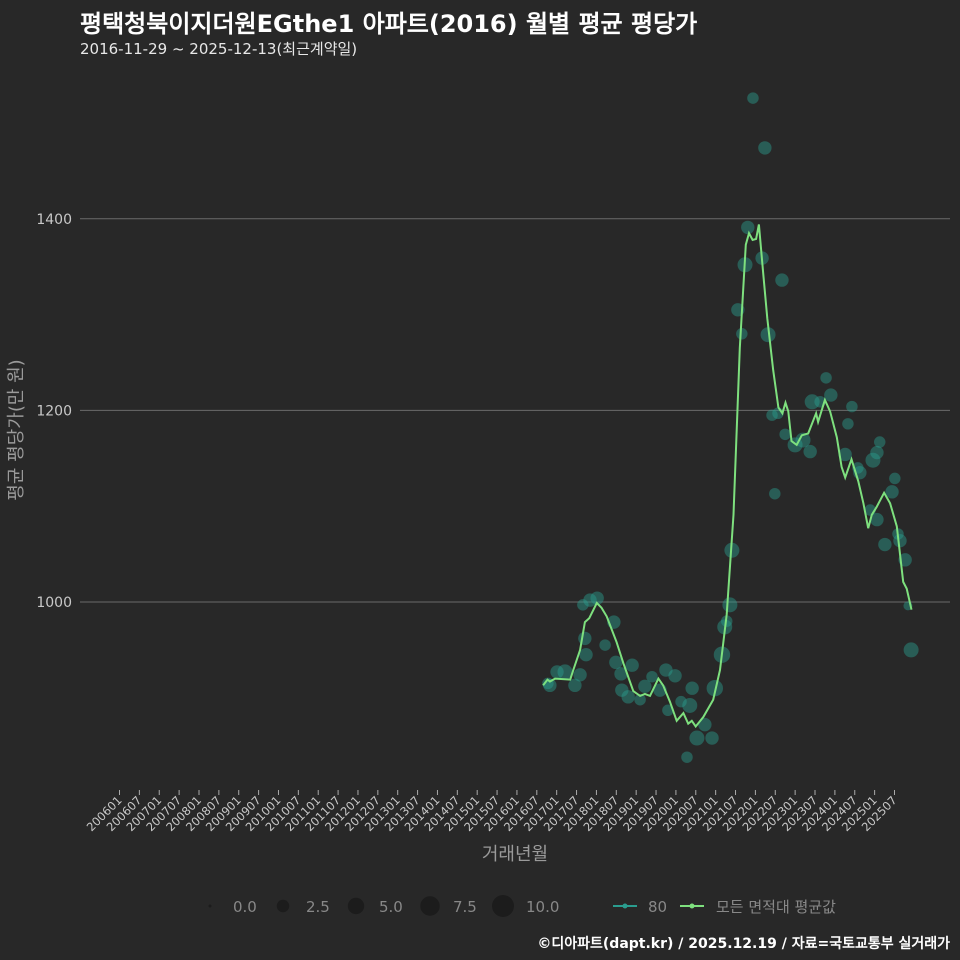 The image size is (960, 960). What do you see at coordinates (54, 220) in the screenshot?
I see `y-tick-label: 1400` at bounding box center [54, 220].